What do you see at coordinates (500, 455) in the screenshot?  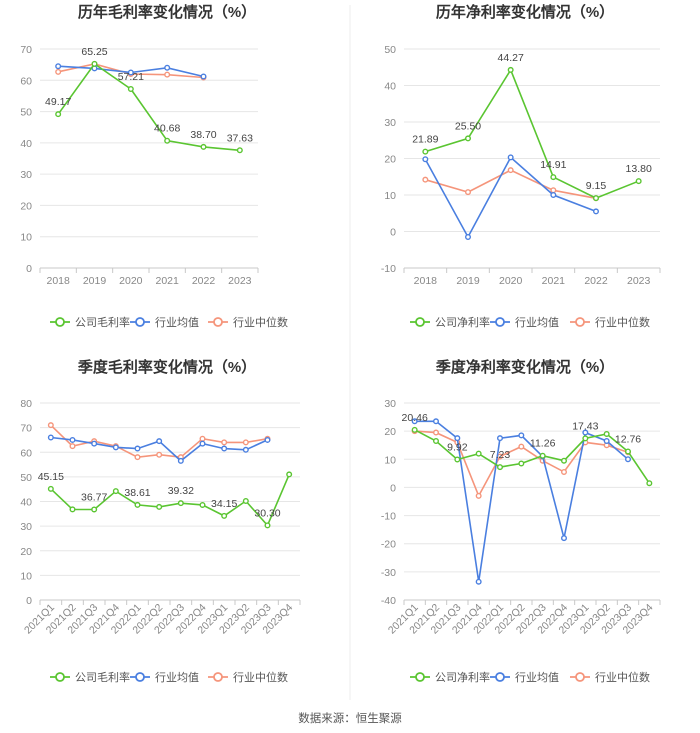 I see `data-label: 7.23` at bounding box center [500, 455].